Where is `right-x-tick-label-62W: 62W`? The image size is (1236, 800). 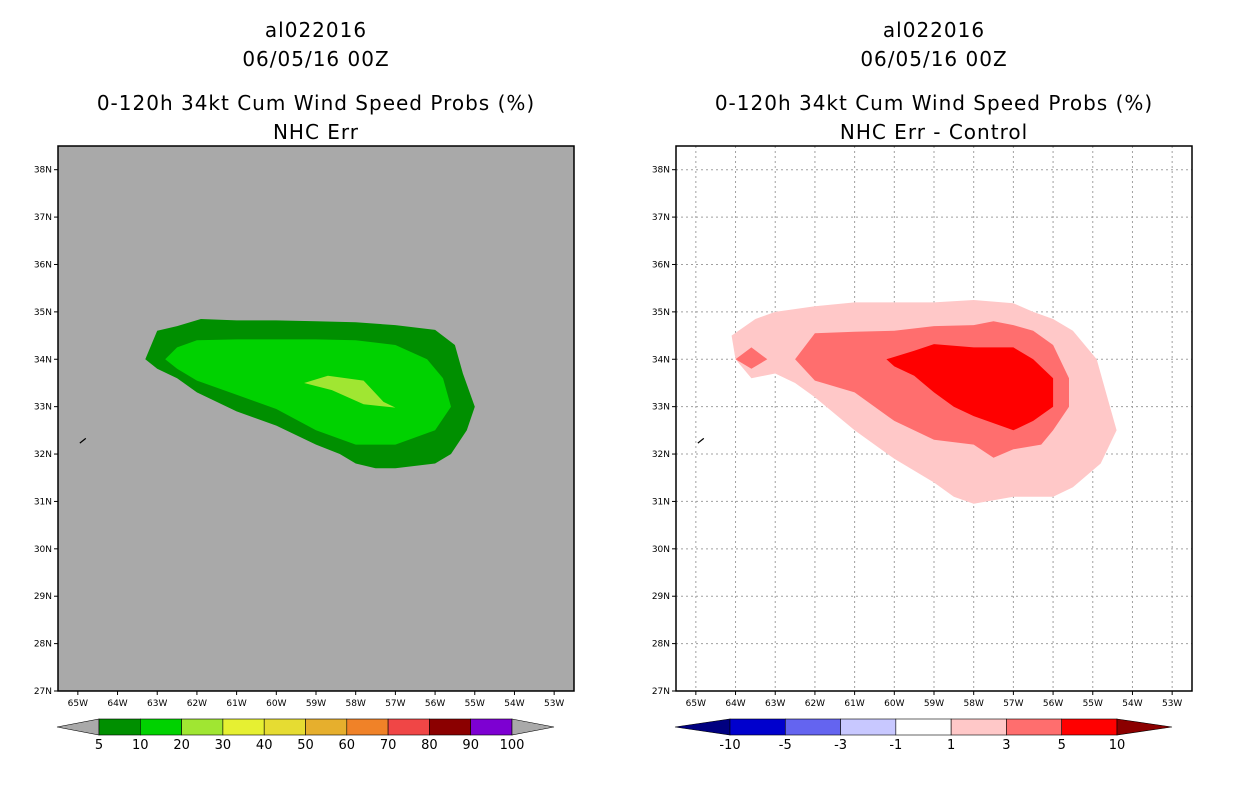 right-x-tick-label-62W: 62W is located at coordinates (815, 704).